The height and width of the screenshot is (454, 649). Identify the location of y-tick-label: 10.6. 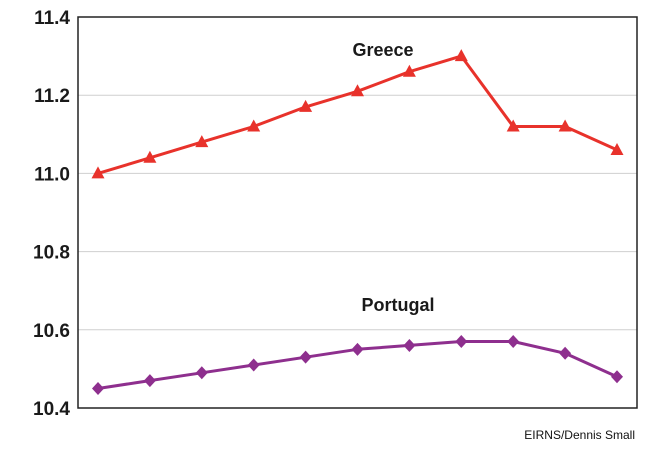
(51, 331).